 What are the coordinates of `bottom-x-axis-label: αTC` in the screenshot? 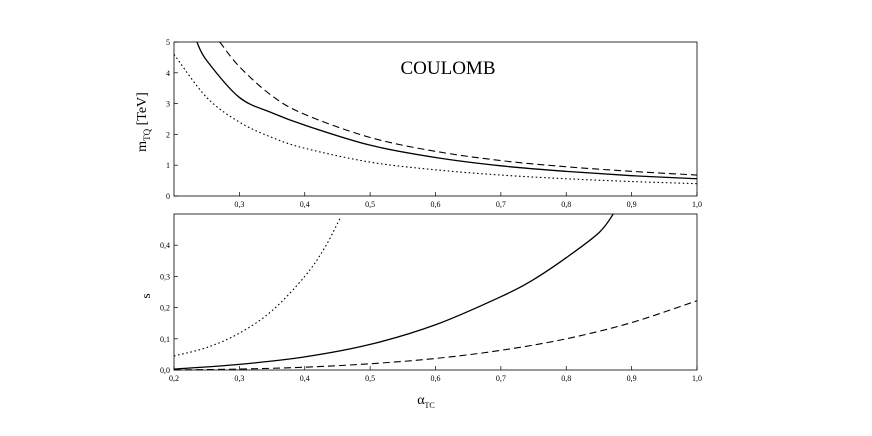 It's located at (426, 401).